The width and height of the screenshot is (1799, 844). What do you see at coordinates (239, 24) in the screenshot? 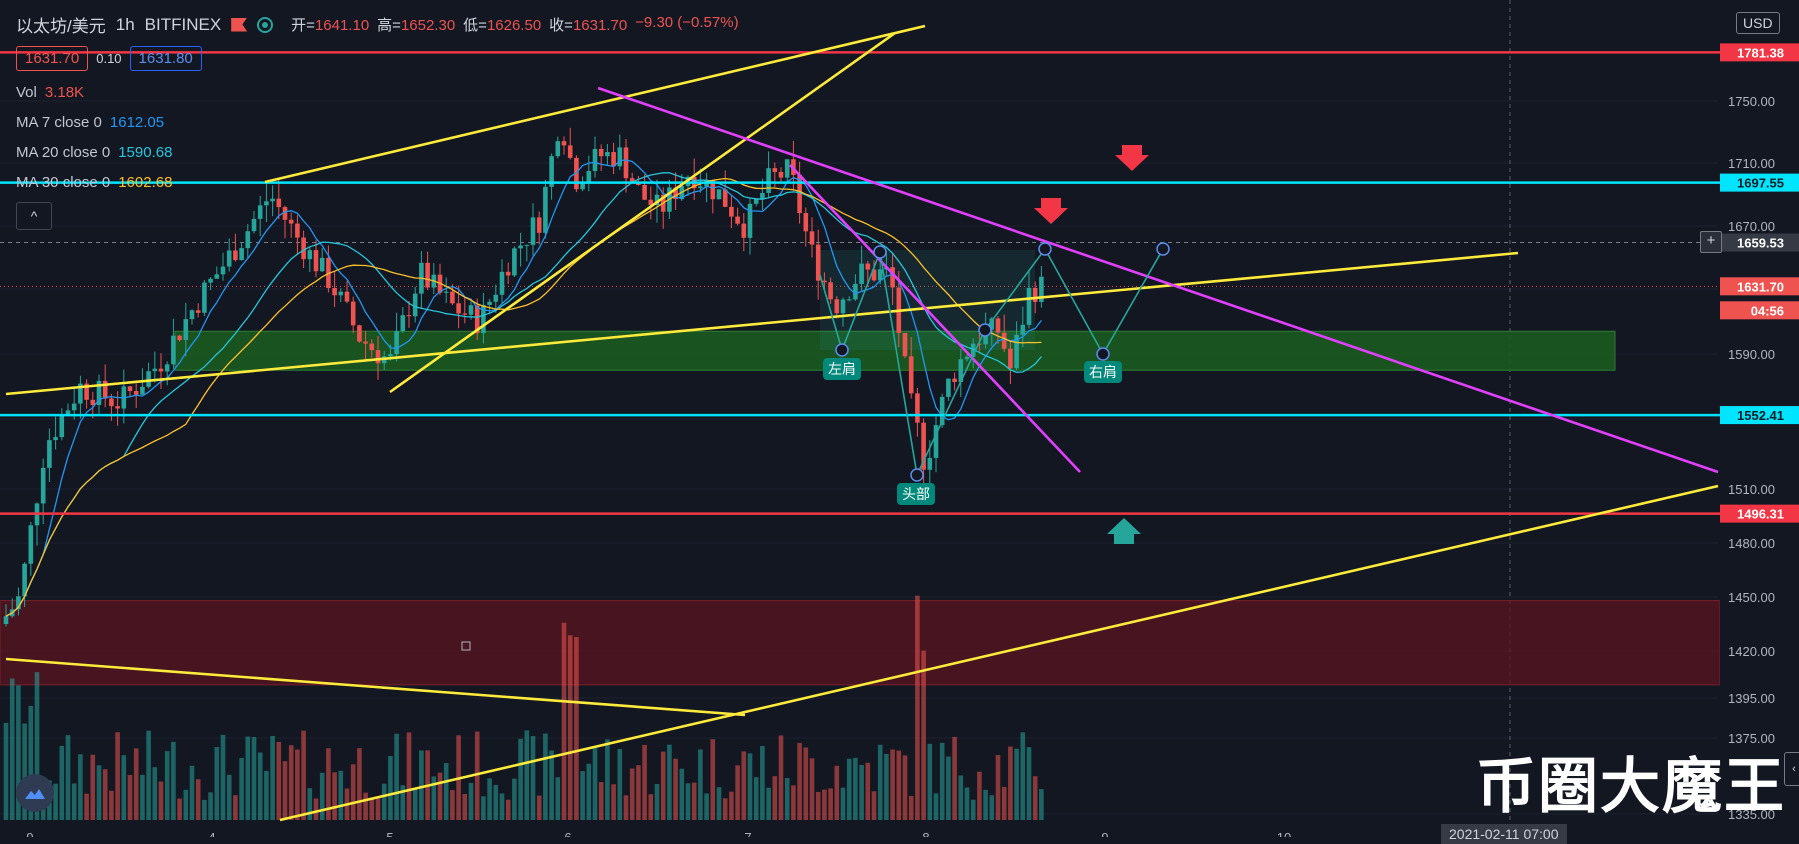
I see `flag-icon` at bounding box center [239, 24].